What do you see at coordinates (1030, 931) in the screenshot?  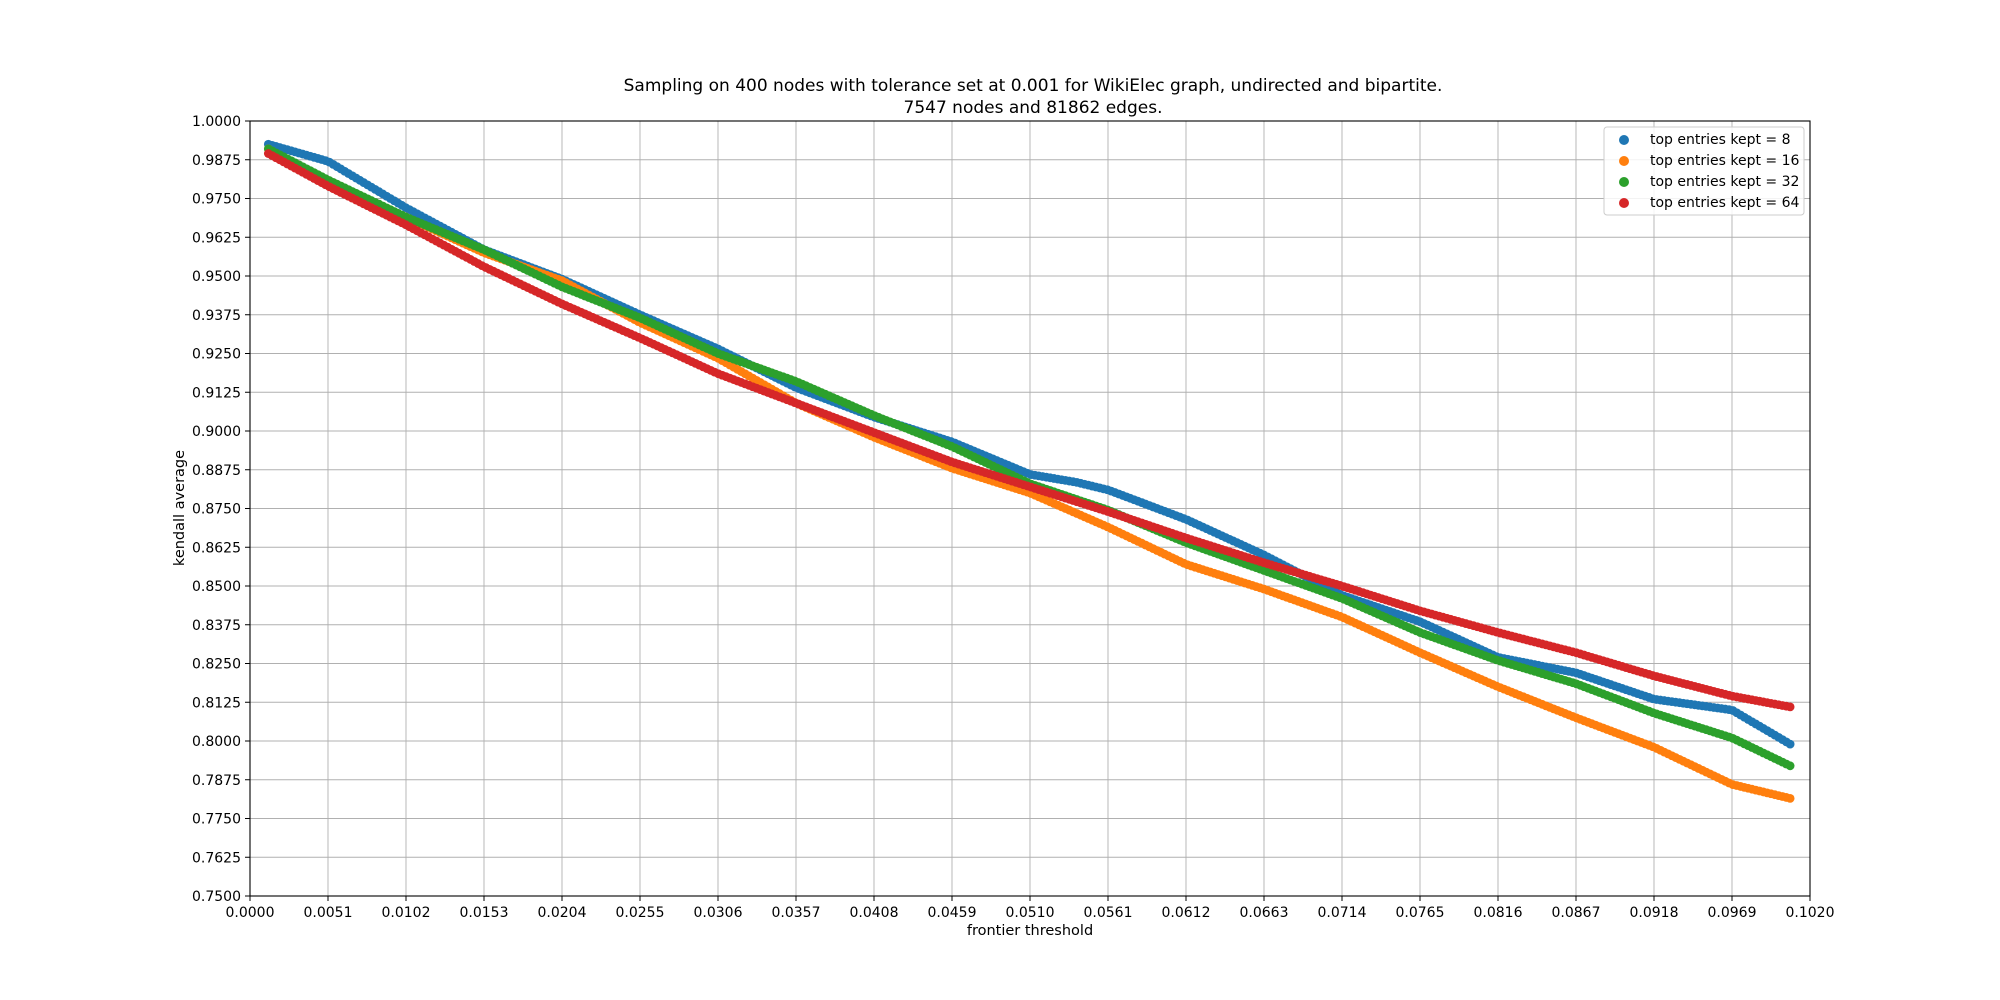 I see `x-axis-label: frontier threshold` at bounding box center [1030, 931].